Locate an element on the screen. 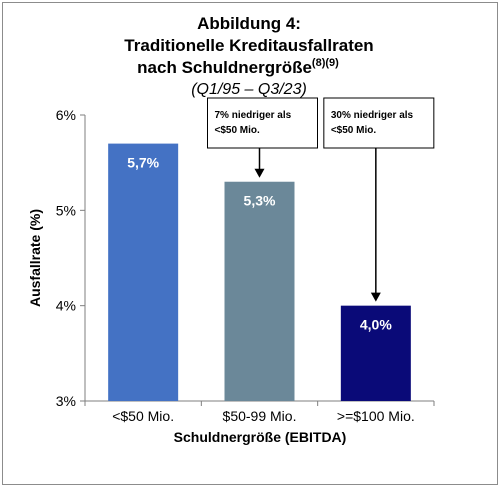  y-axis-title: Ausfallrate (%) is located at coordinates (35, 258).